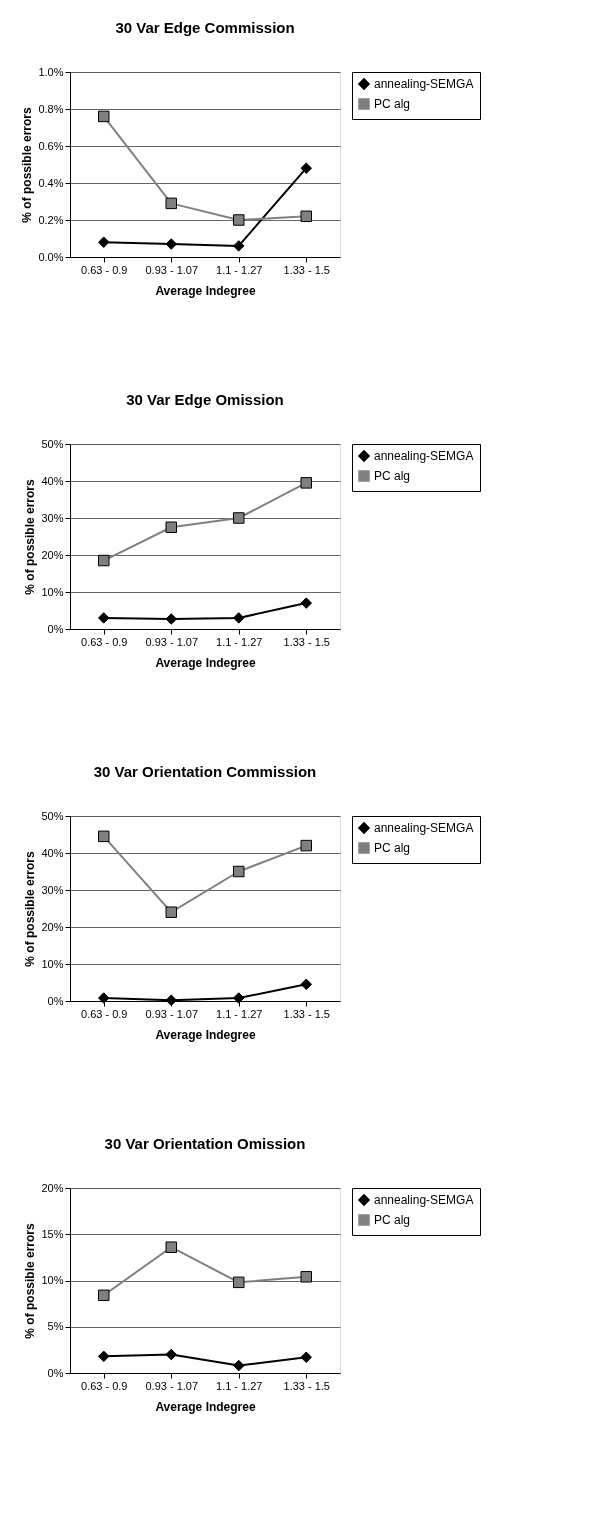  Describe the element at coordinates (205, 1143) in the screenshot. I see `chart-title: 30 Var Orientation Omission` at that location.